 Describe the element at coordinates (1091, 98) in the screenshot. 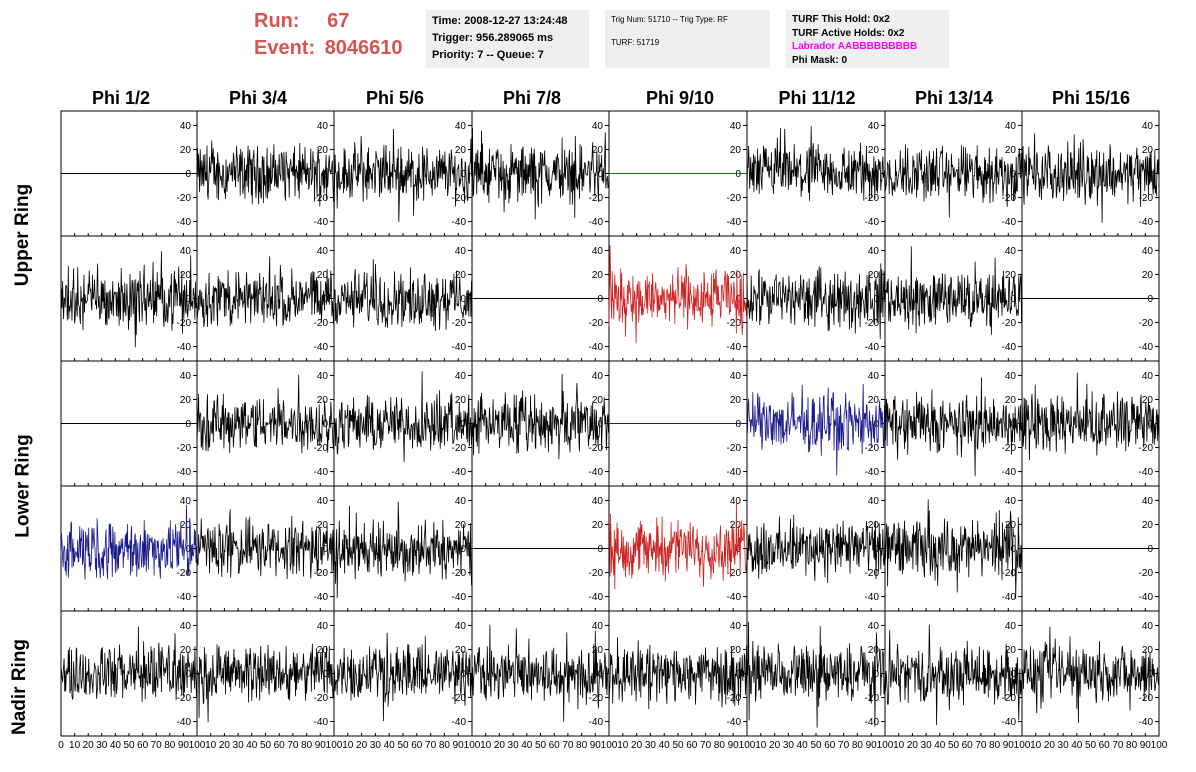

I see `column-header: Phi 15/16` at that location.